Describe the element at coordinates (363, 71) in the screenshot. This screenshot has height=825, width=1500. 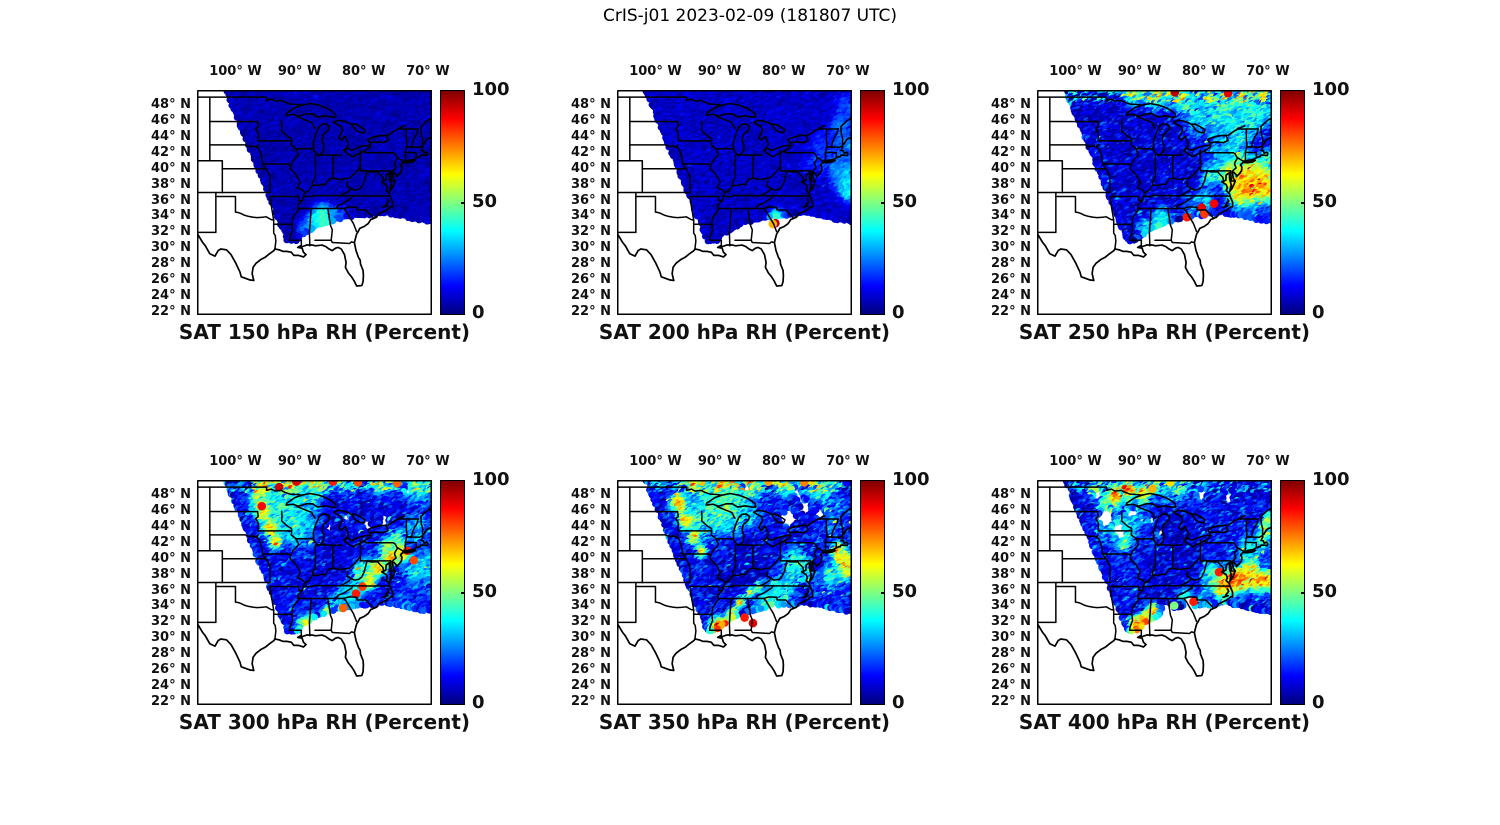
I see `lon-tick-label-1-3: 80° W` at that location.